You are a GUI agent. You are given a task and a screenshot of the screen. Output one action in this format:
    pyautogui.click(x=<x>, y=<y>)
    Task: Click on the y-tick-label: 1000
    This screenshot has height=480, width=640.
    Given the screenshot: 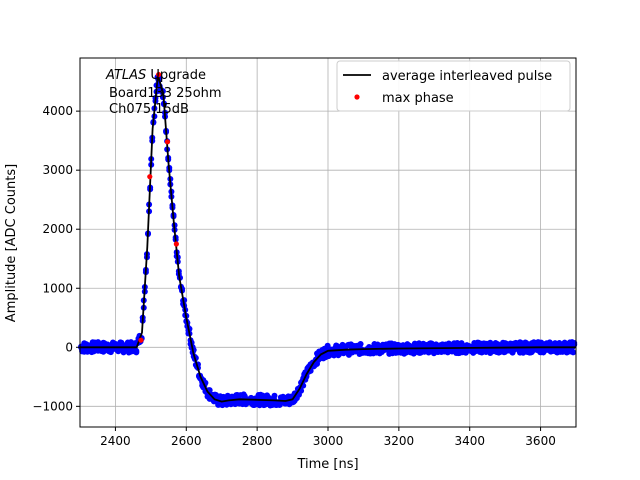 What is the action you would take?
    pyautogui.click(x=57, y=288)
    